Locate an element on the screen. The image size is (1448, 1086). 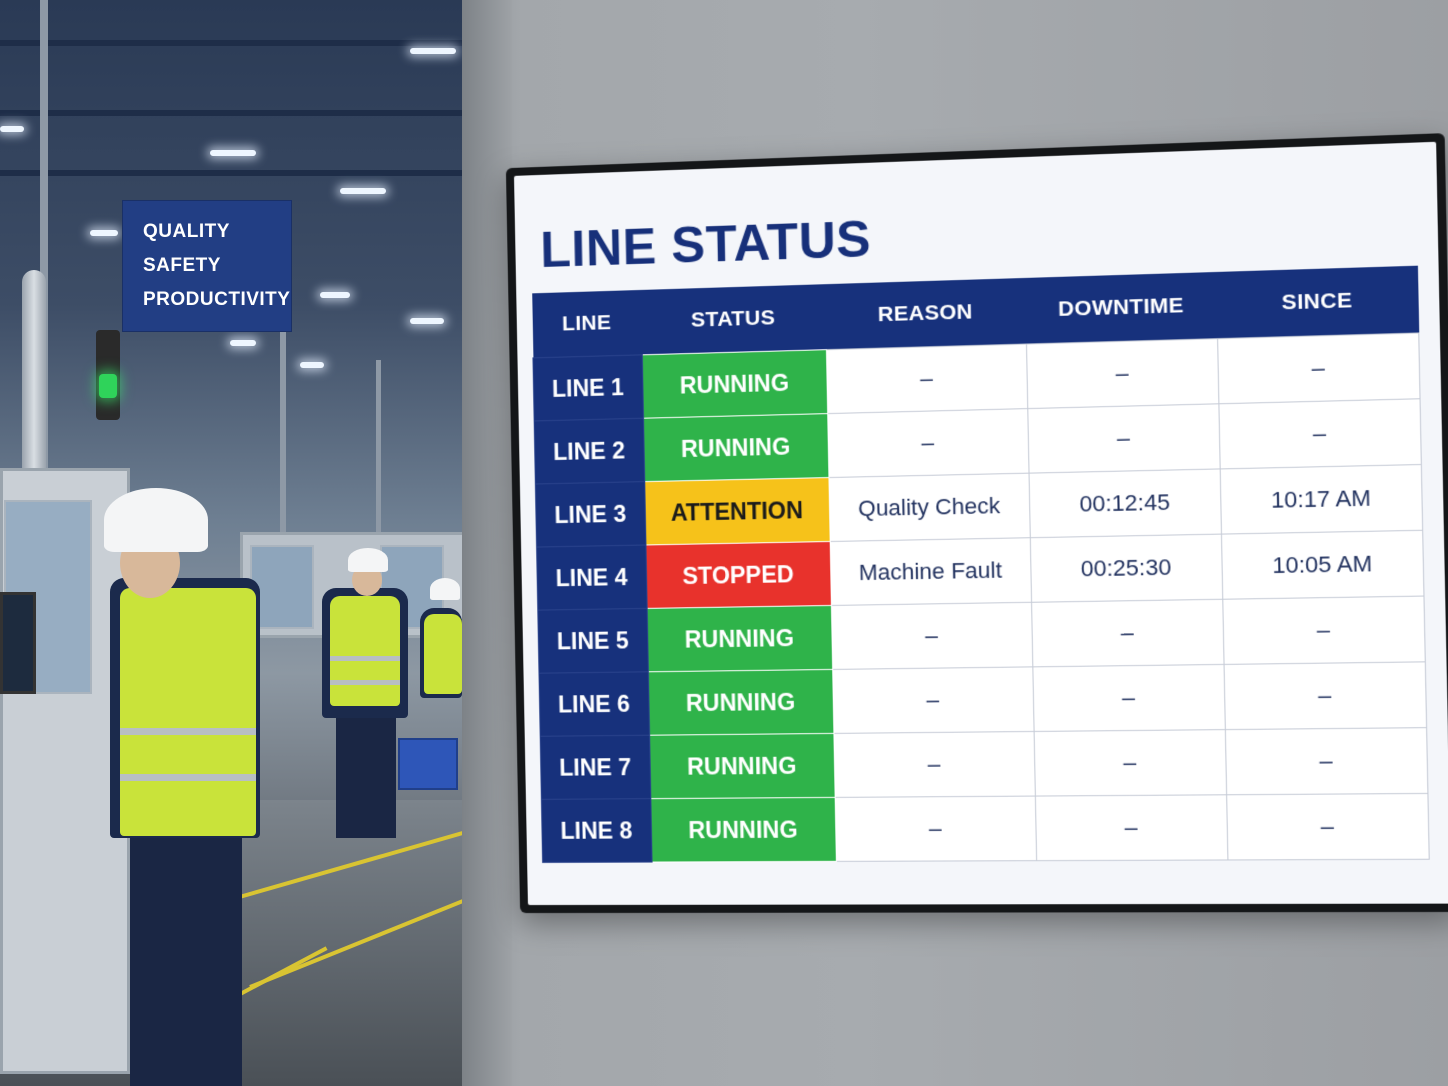
table-row: LINE 5 RUNNING – – – is located at coordinates (982, 634).